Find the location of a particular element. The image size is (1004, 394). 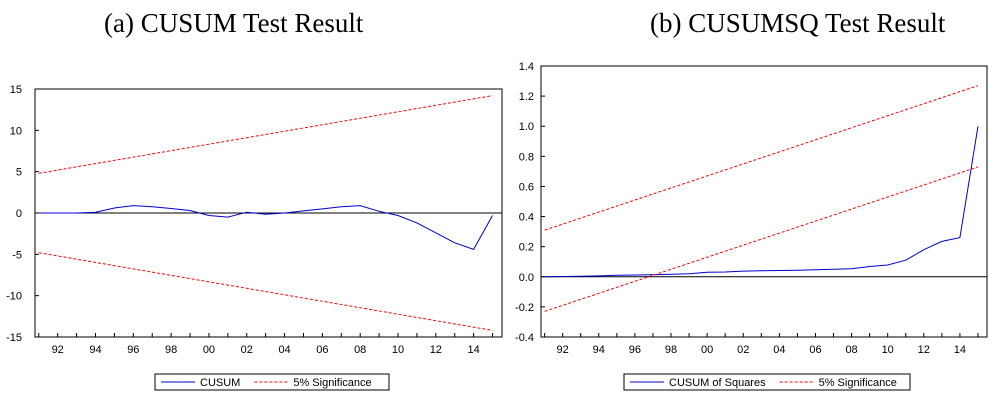

y-tick-label: -10 is located at coordinates (14, 297).